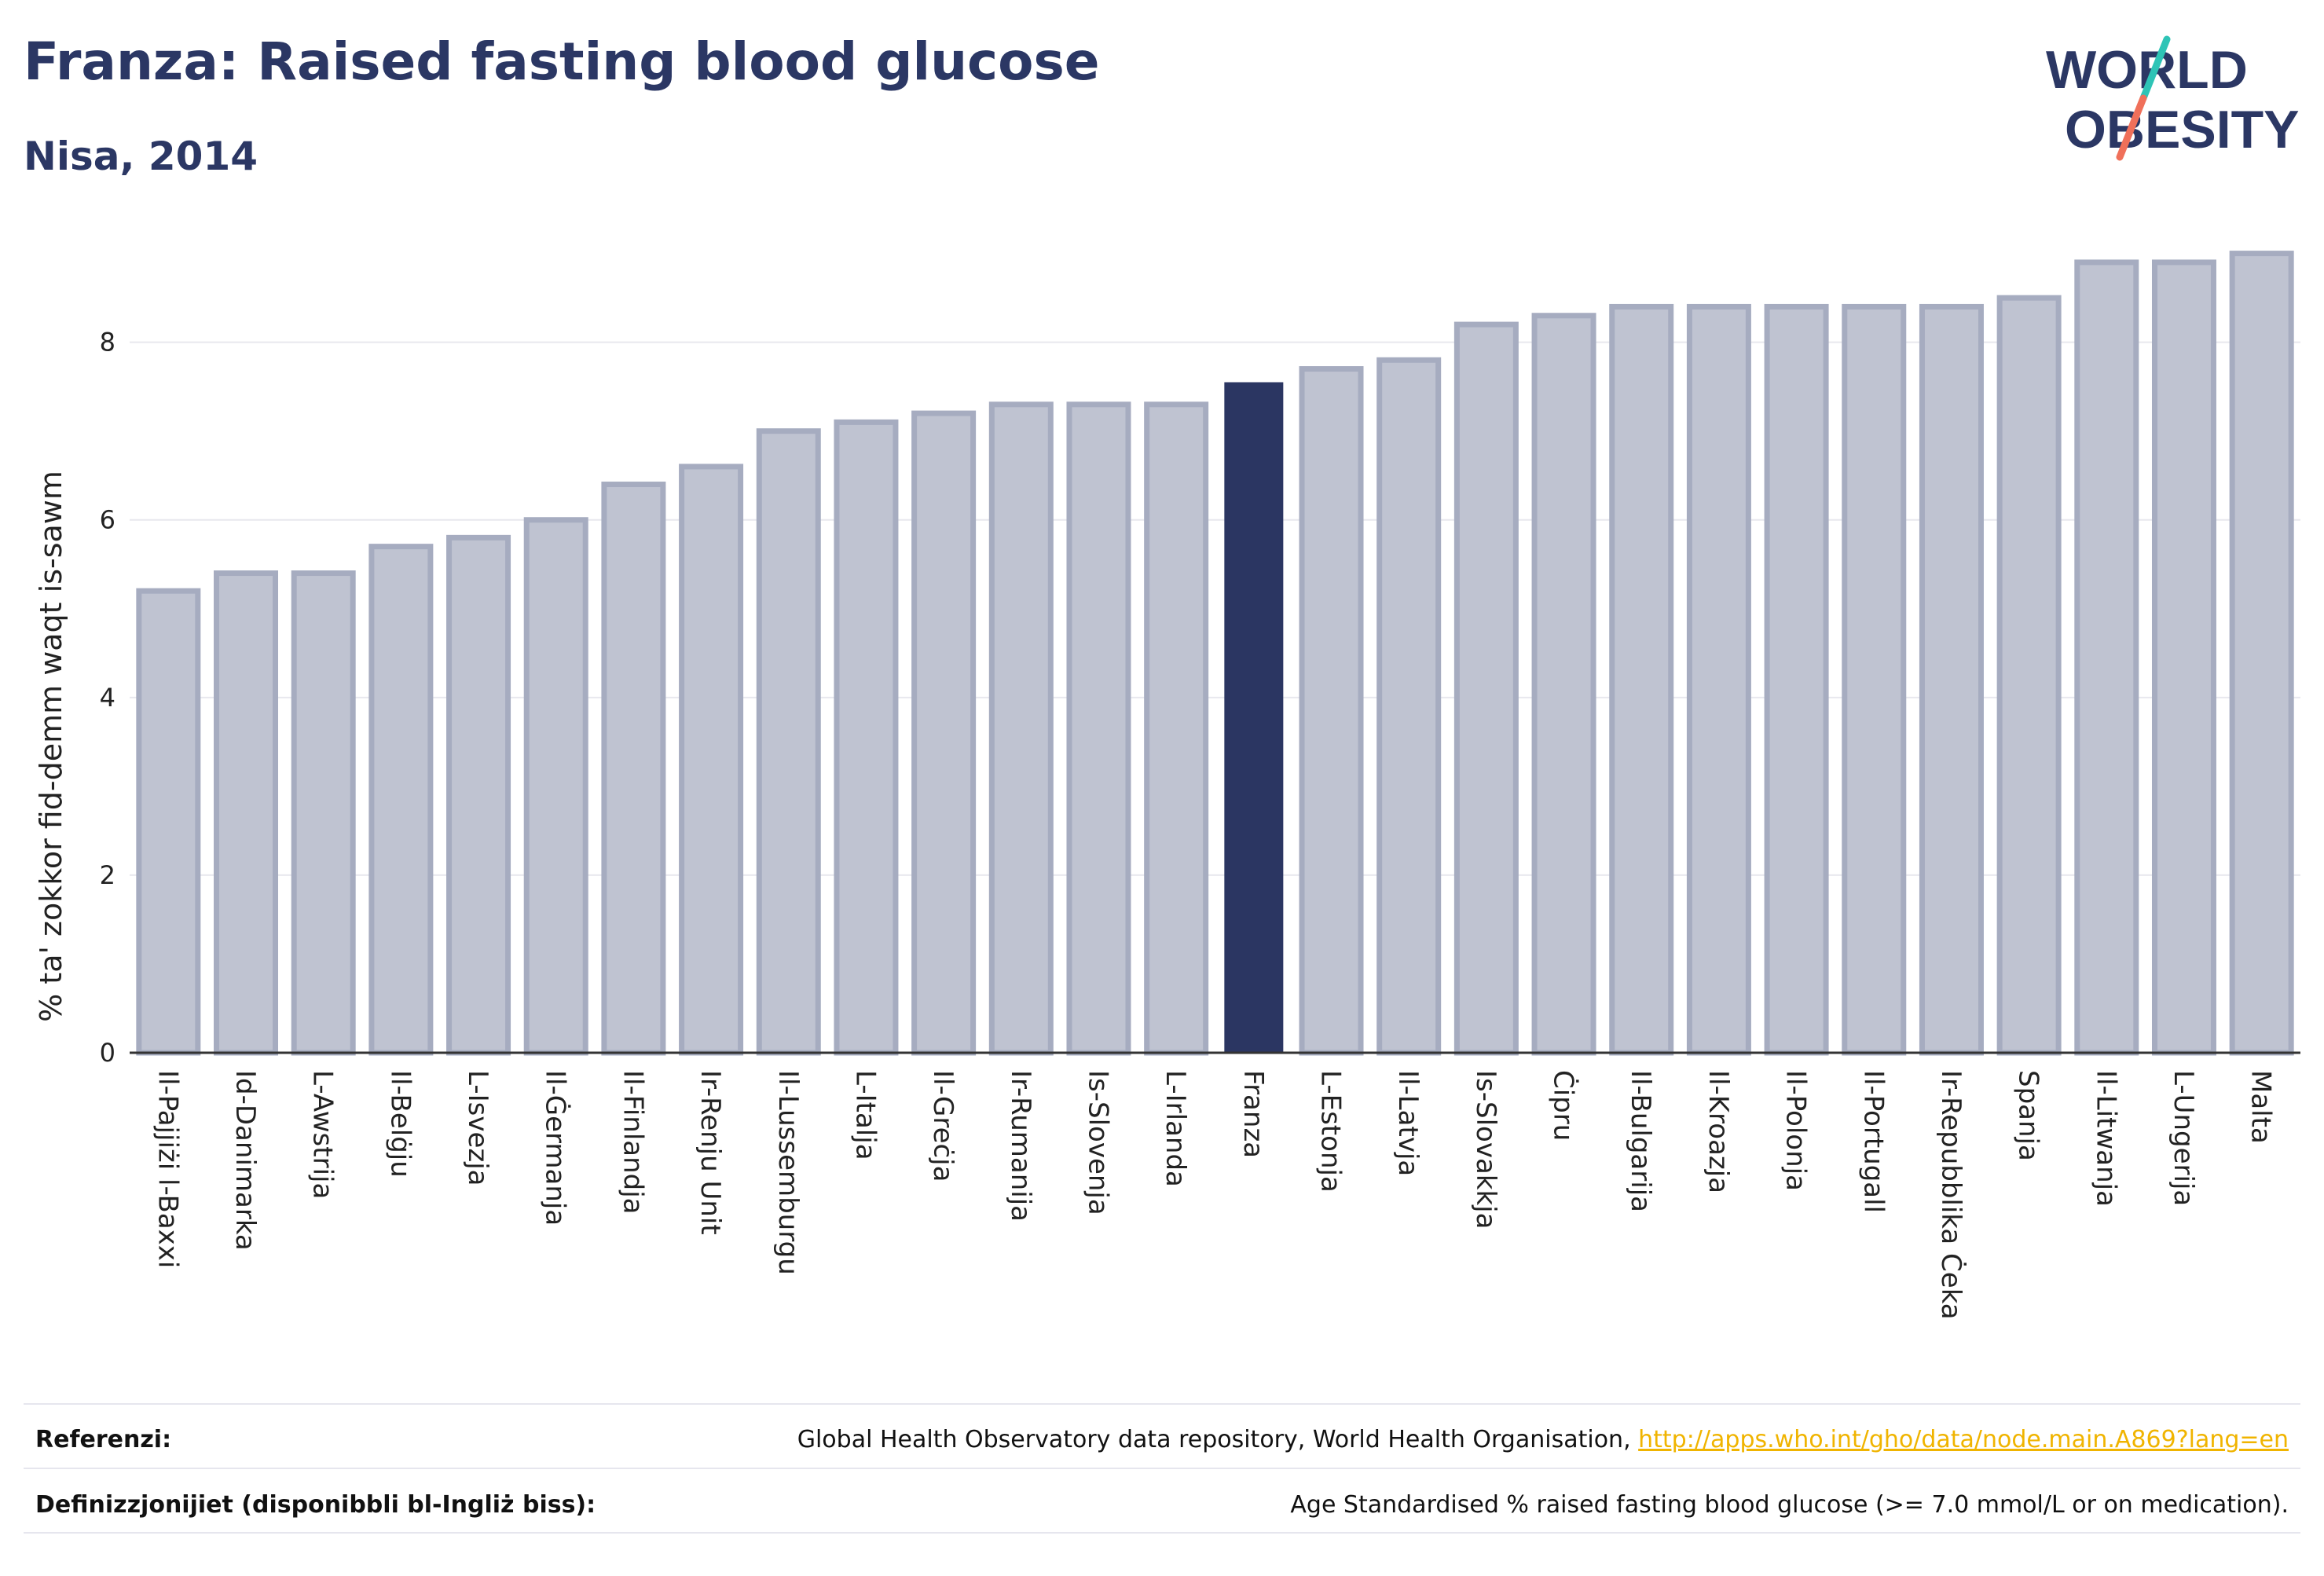  Describe the element at coordinates (1873, 1141) in the screenshot. I see `x-tick-label: Il-Portugall` at that location.